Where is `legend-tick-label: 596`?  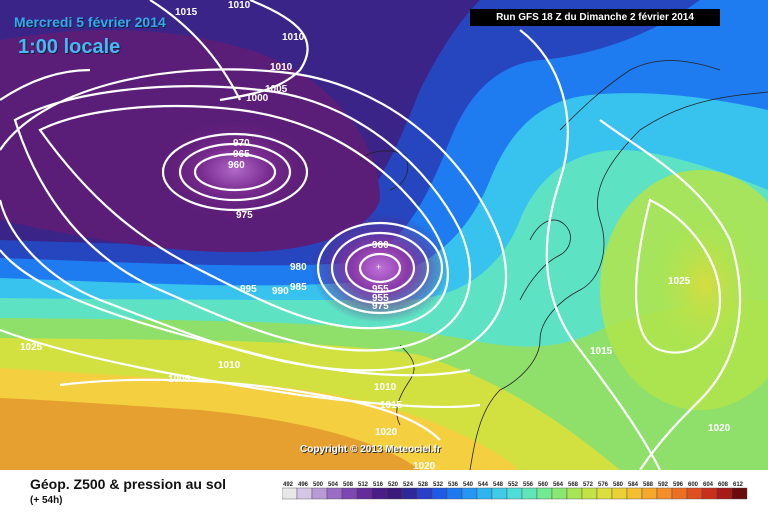
legend-tick-label: 596 is located at coordinates (678, 485).